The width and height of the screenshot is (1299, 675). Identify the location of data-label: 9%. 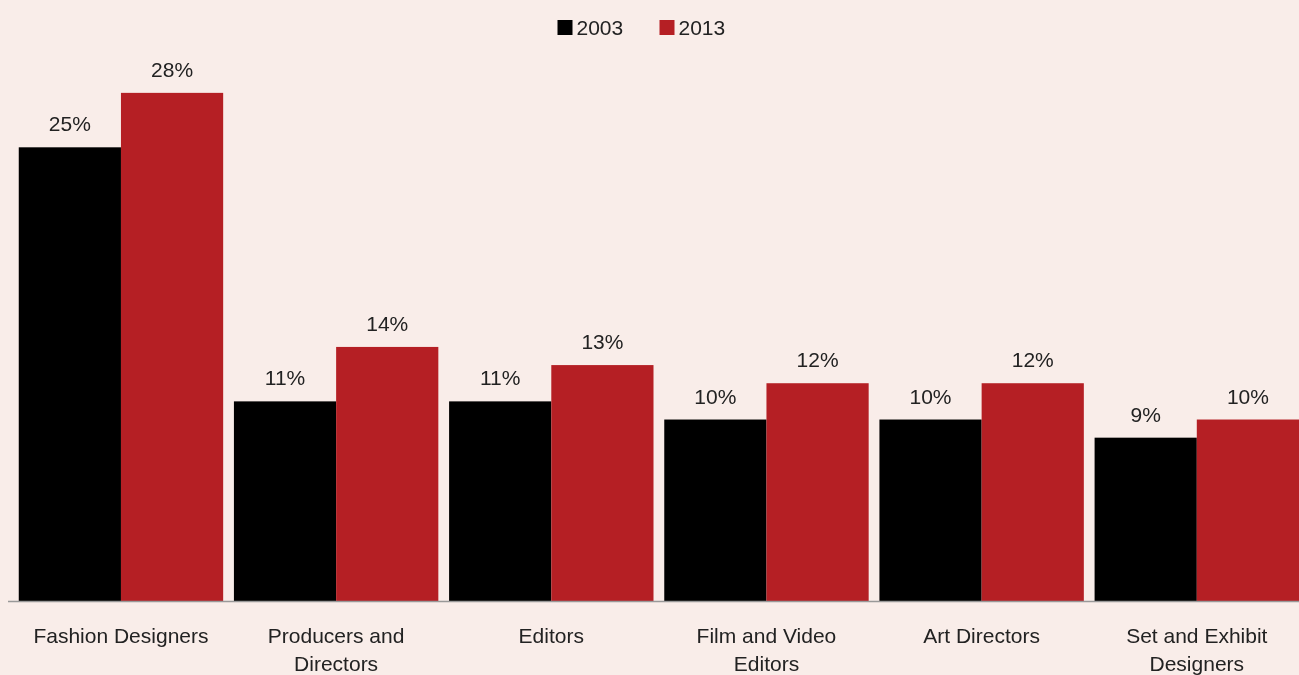
(1145, 414).